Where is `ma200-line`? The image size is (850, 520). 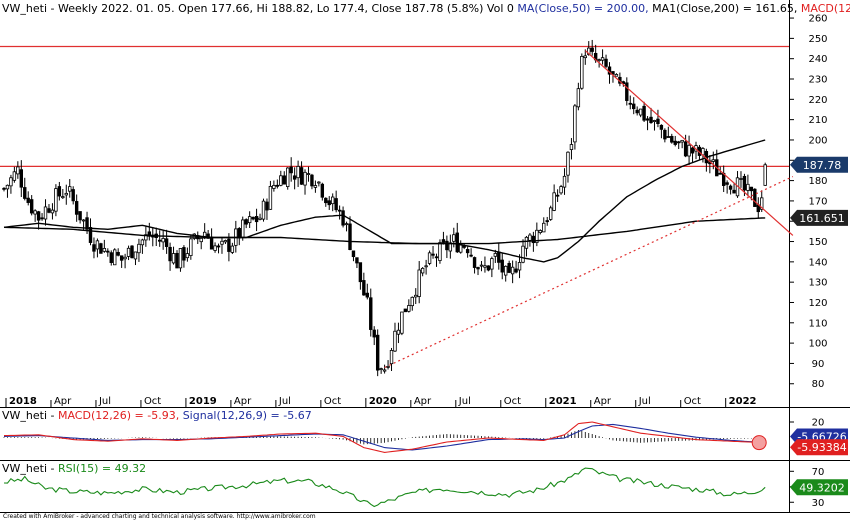 ma200-line is located at coordinates (384, 231).